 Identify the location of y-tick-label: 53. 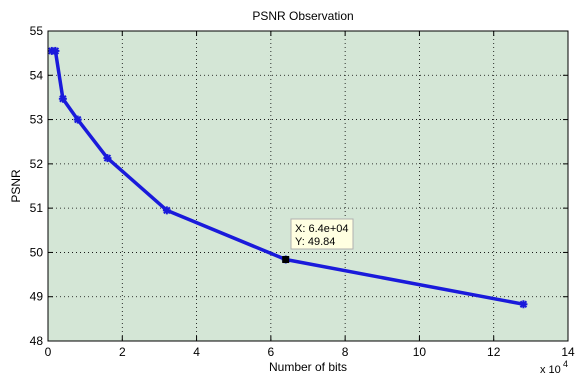
(37, 120).